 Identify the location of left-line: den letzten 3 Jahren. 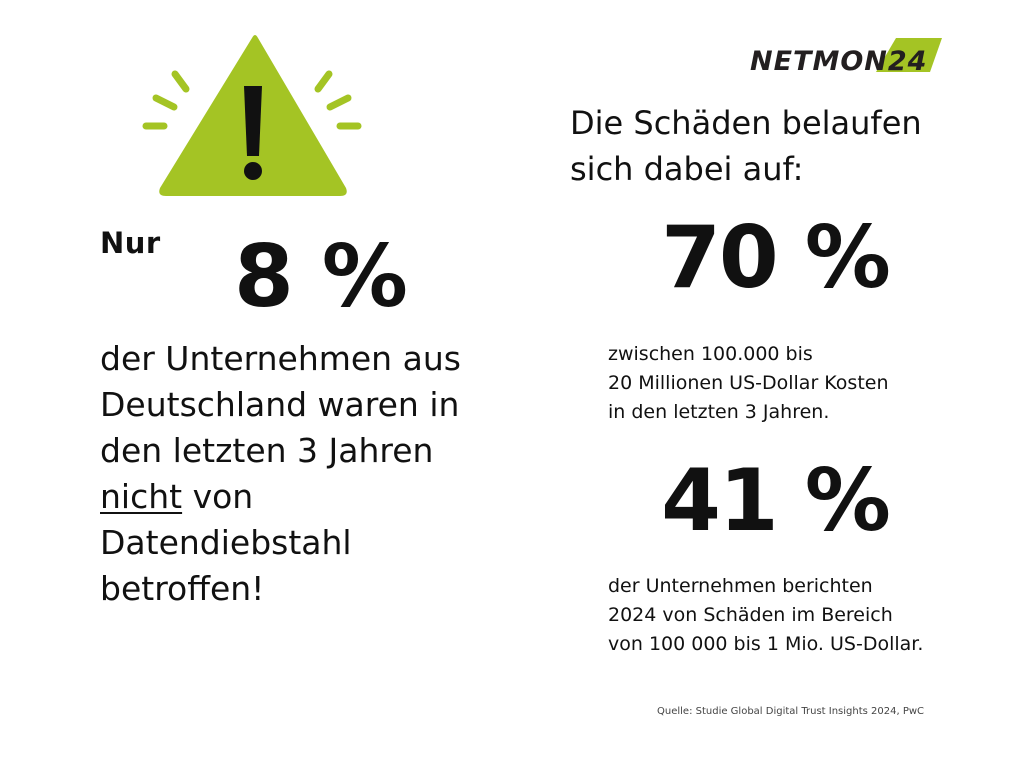
(267, 450).